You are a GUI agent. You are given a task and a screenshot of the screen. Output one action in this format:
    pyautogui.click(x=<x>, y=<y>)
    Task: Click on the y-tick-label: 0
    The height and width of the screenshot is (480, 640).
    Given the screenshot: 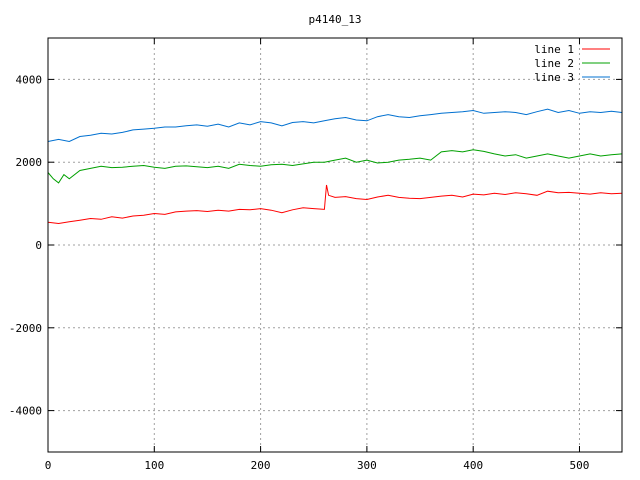 What is the action you would take?
    pyautogui.click(x=38, y=245)
    